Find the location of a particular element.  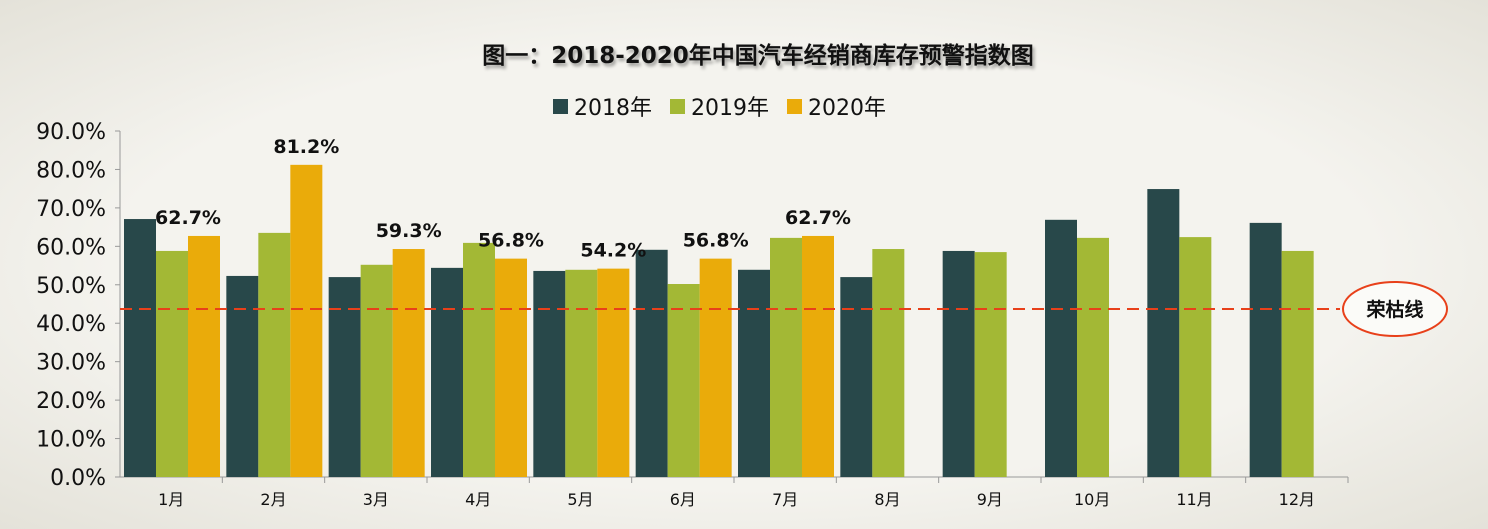

x-tick-label: 9月 is located at coordinates (990, 499).